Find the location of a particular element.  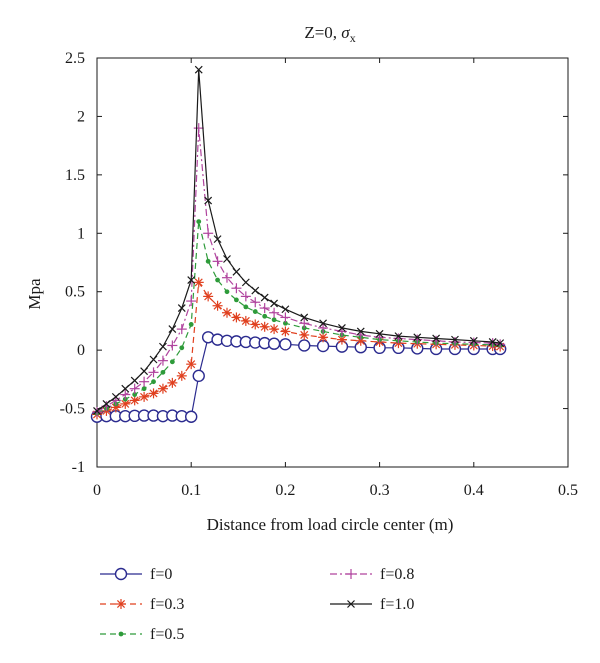

legend-label: f=0.8 is located at coordinates (397, 574).